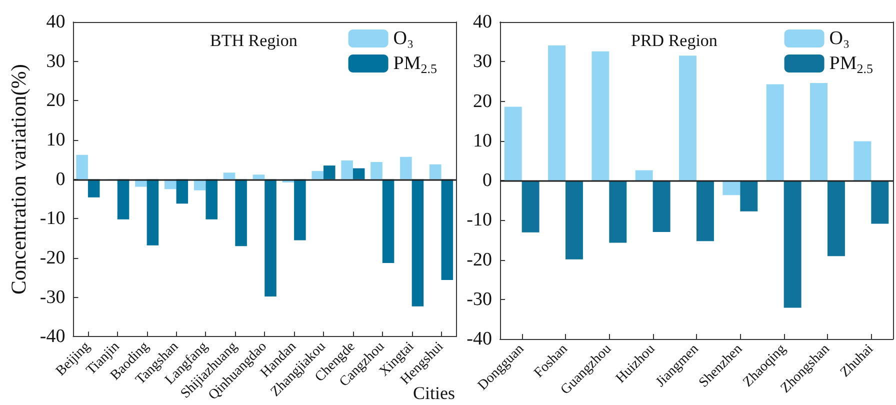  Describe the element at coordinates (254, 40) in the screenshot. I see `text: BTH Region` at that location.